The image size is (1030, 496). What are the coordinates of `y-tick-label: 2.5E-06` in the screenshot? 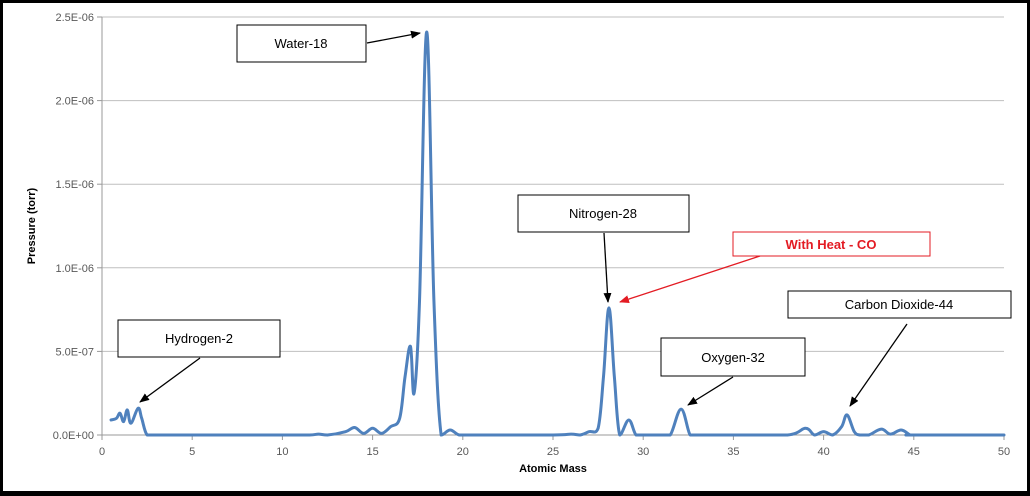 It's located at (74, 18).